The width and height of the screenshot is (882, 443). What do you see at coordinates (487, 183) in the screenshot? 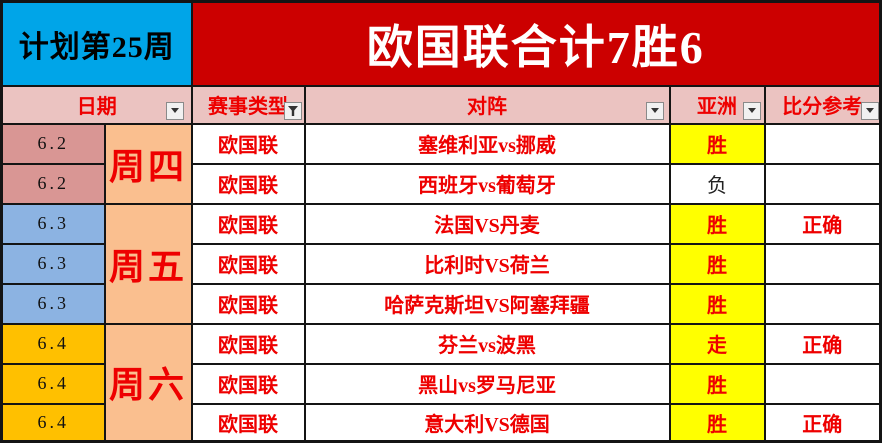
I see `matchup-cell: 西班牙vs葡萄牙` at bounding box center [487, 183].